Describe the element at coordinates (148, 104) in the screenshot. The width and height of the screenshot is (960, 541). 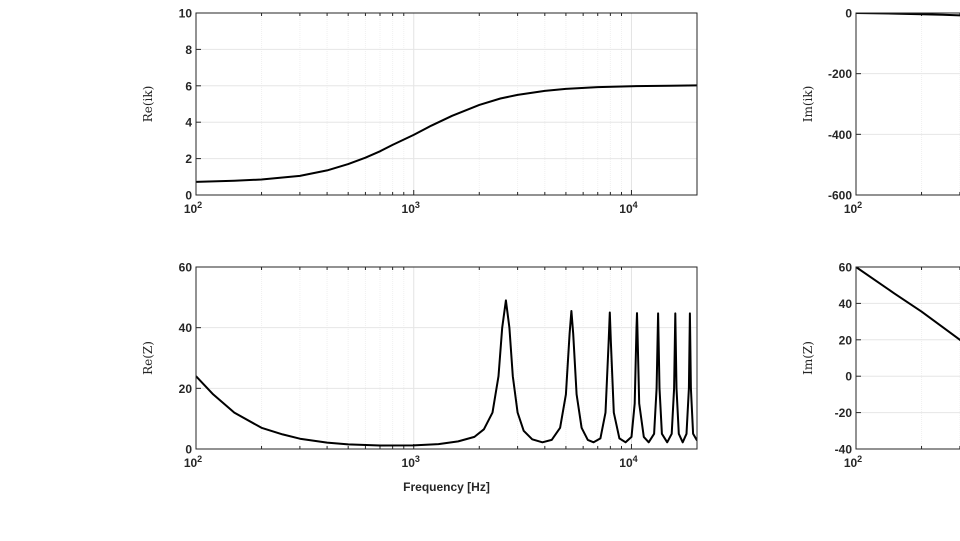
I see `y-axis-label: Re(ik)` at that location.